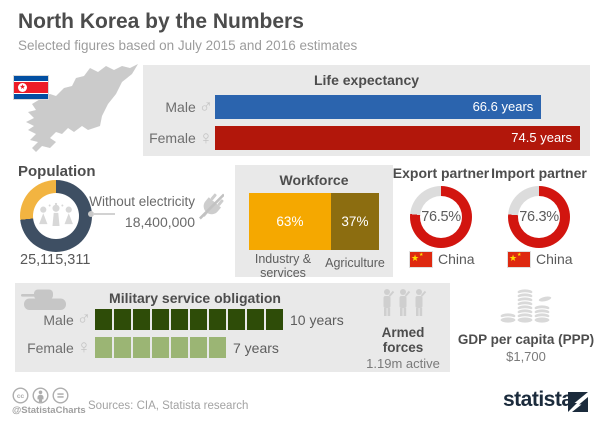 This screenshot has height=428, width=600. I want to click on cc-equal-icon, so click(60, 395).